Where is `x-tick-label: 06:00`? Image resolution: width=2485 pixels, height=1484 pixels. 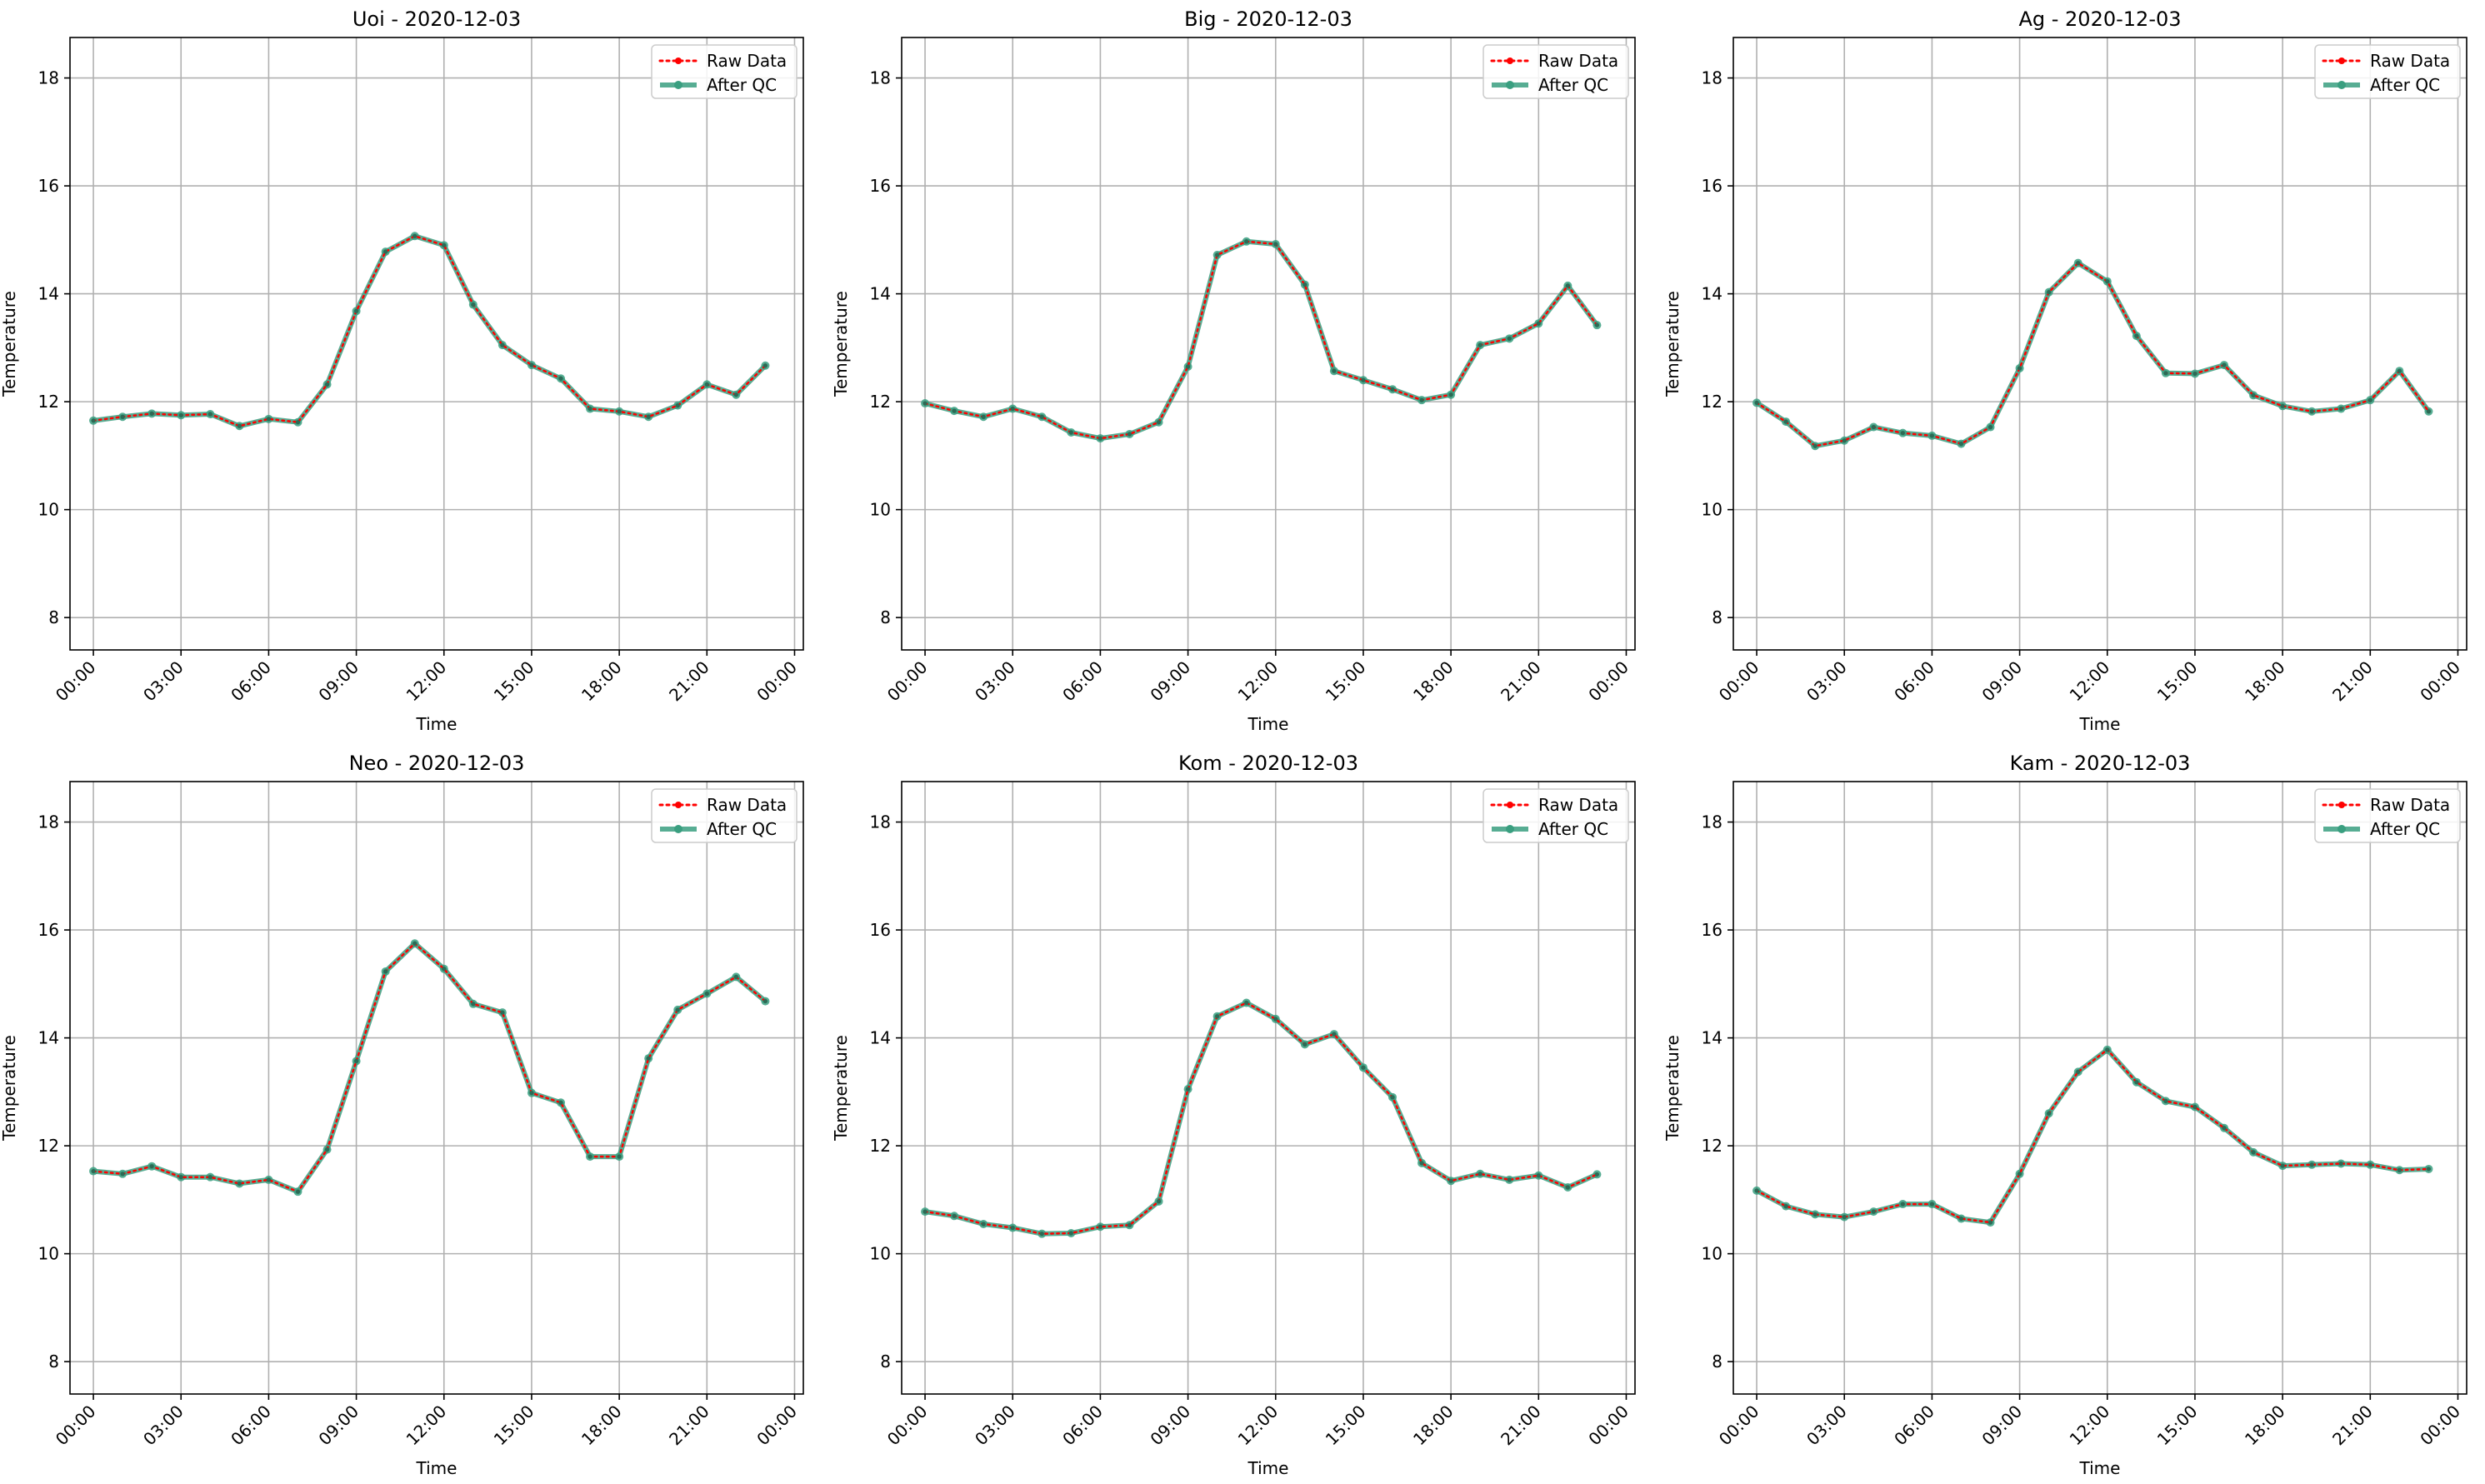
x-tick-label: 06:00 is located at coordinates (1914, 681).